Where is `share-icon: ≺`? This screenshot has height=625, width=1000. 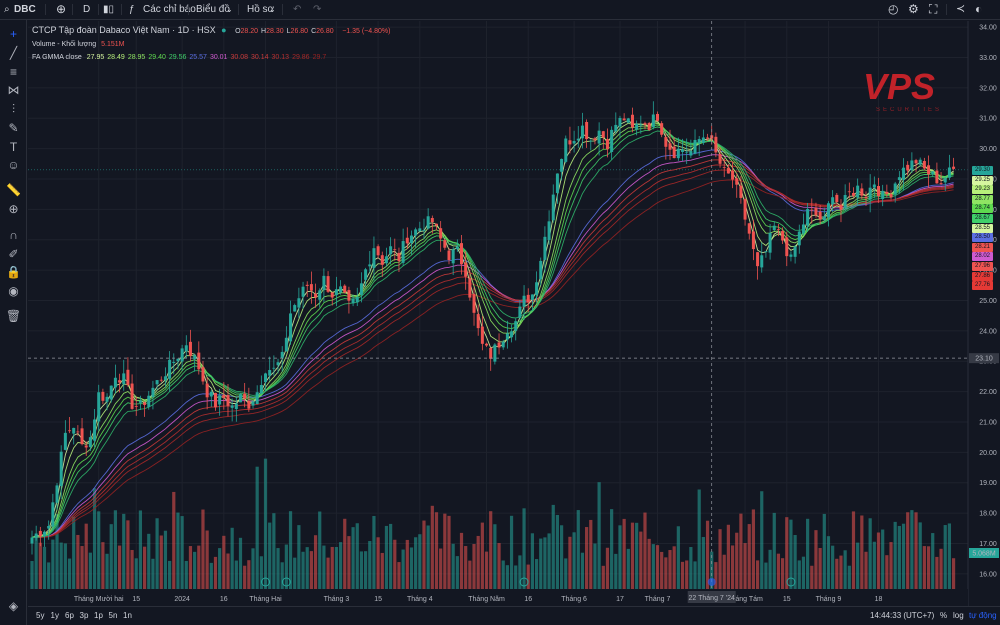
share-icon: ≺ is located at coordinates (961, 9).